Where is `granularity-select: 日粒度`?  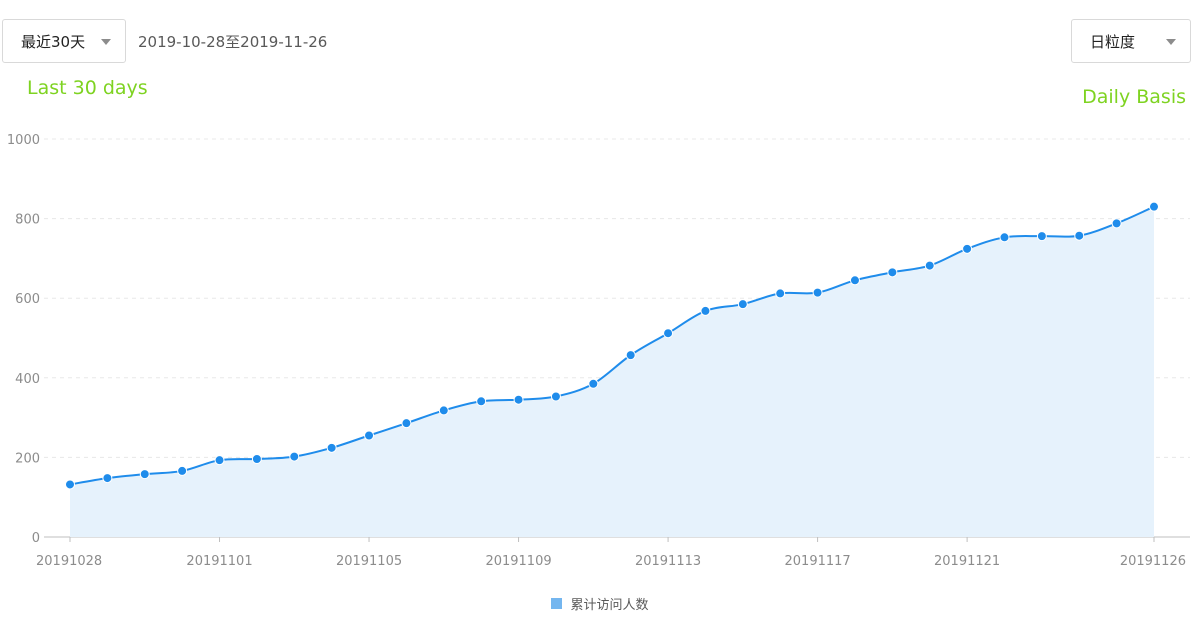 granularity-select: 日粒度 is located at coordinates (1131, 41).